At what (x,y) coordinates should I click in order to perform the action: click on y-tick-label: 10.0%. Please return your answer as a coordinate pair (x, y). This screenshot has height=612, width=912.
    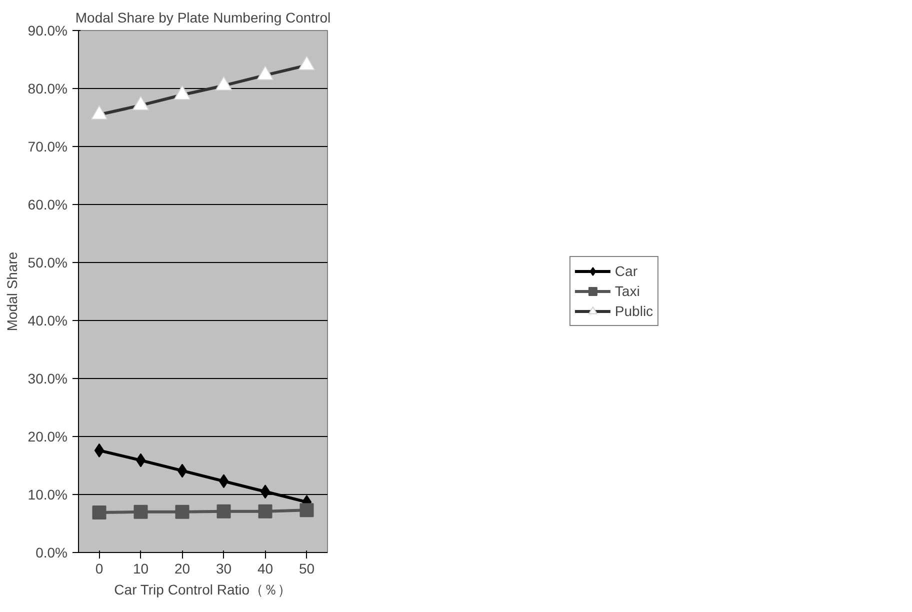
    Looking at the image, I should click on (48, 494).